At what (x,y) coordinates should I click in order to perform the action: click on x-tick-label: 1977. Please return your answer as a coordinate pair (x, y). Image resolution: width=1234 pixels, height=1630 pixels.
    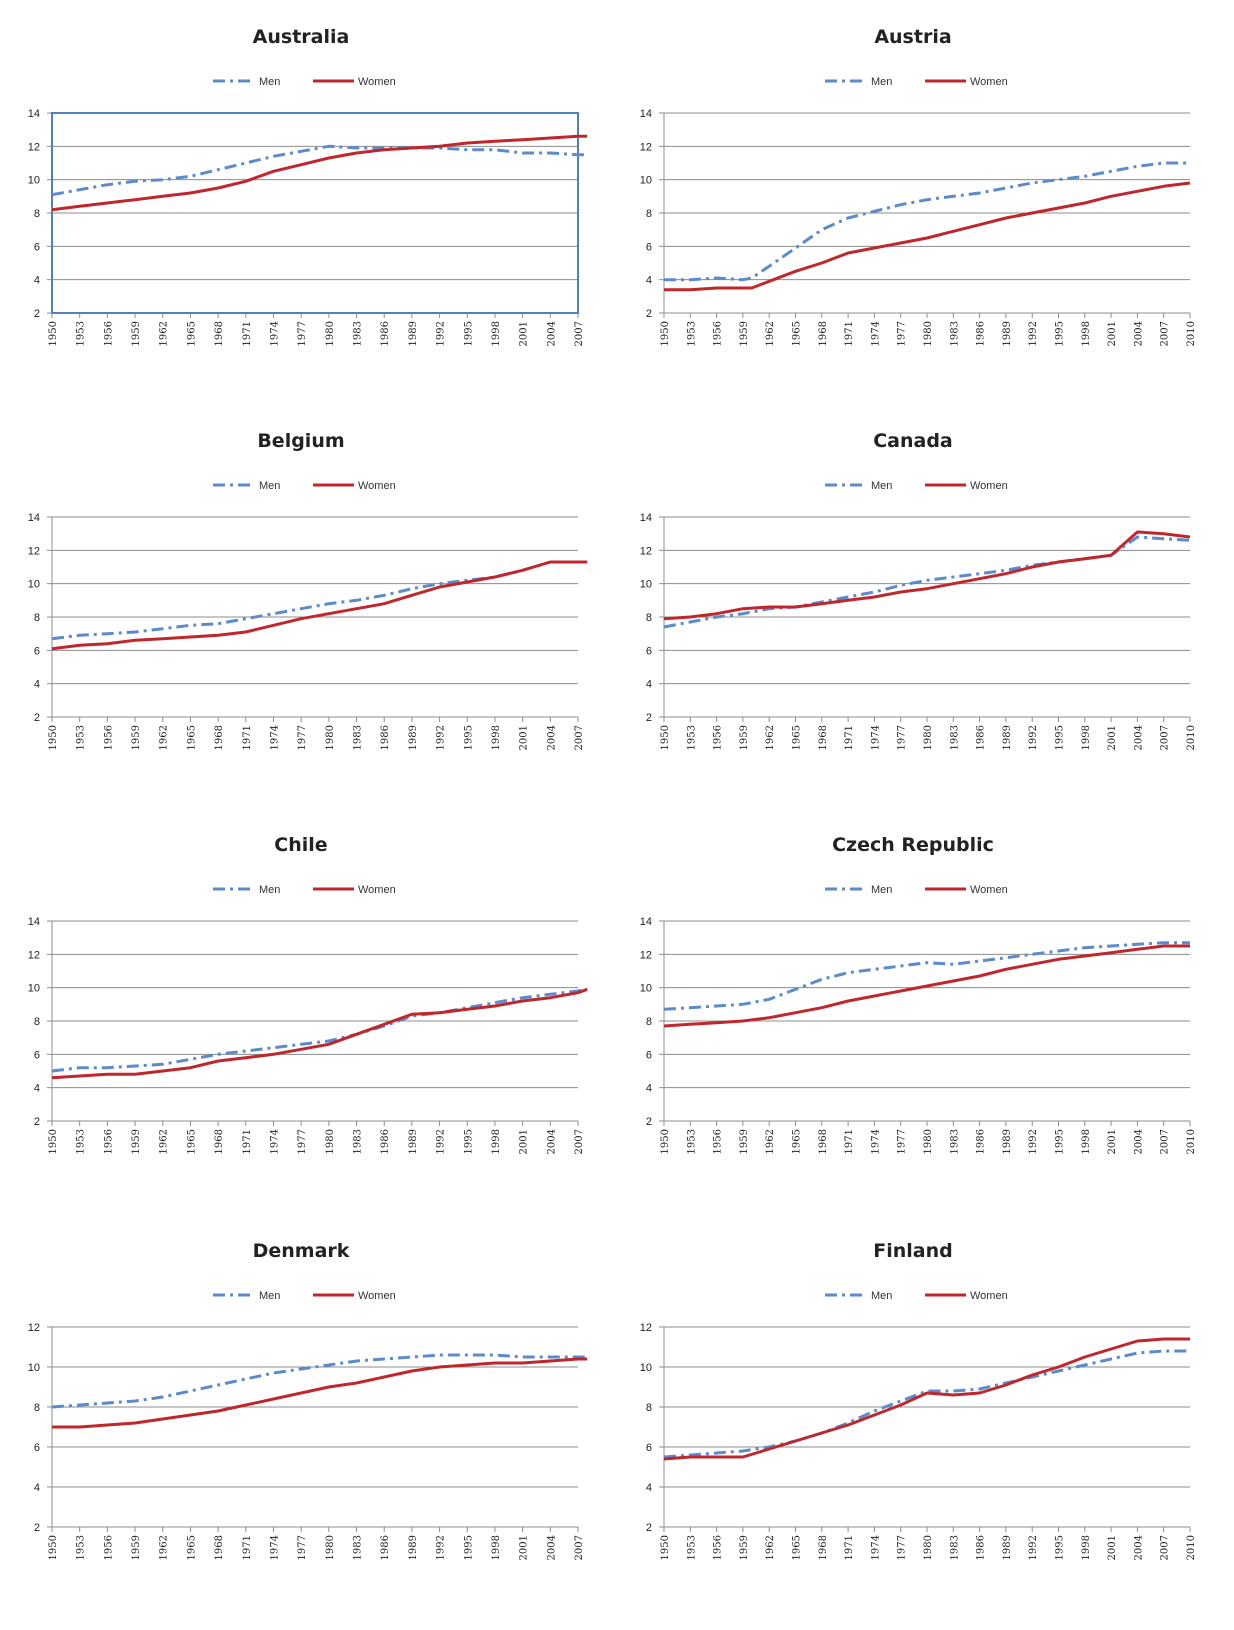
    Looking at the image, I should click on (302, 1141).